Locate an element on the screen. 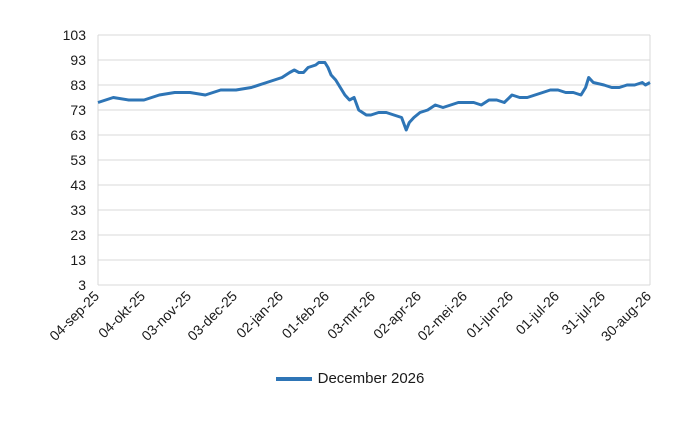  x-tick-label: 01-feb-26 is located at coordinates (305, 315).